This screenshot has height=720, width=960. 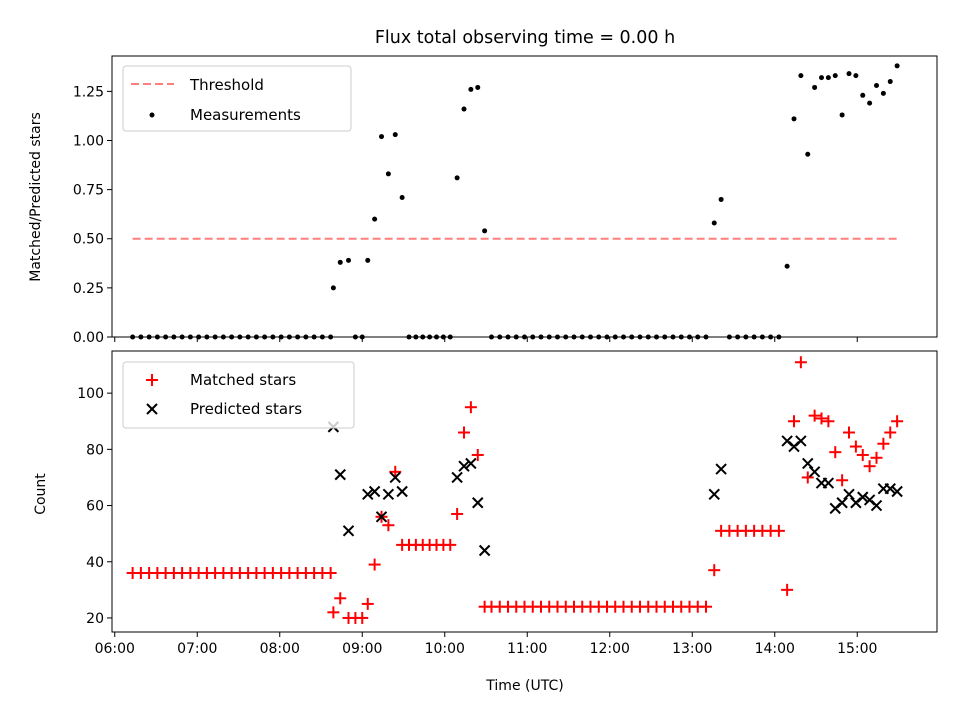 I want to click on x-tick-label: 14:00, so click(x=775, y=649).